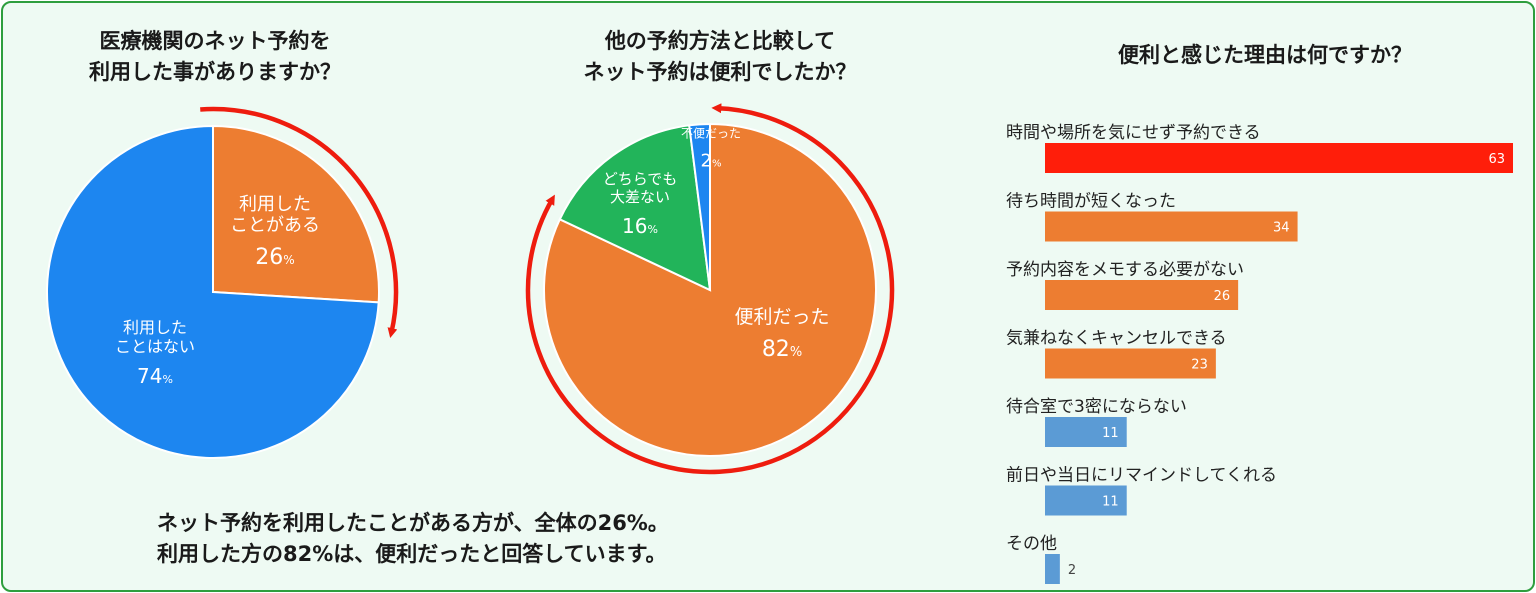 The image size is (1536, 593). What do you see at coordinates (781, 334) in the screenshot?
I see `pie2-label-0: 便利だった 82%` at bounding box center [781, 334].